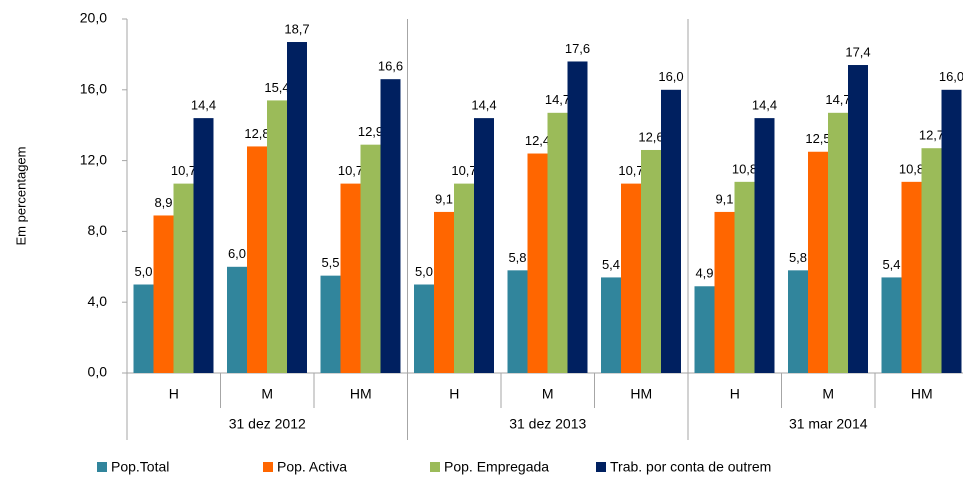  Describe the element at coordinates (256, 133) in the screenshot. I see `value-label: 12,8` at that location.